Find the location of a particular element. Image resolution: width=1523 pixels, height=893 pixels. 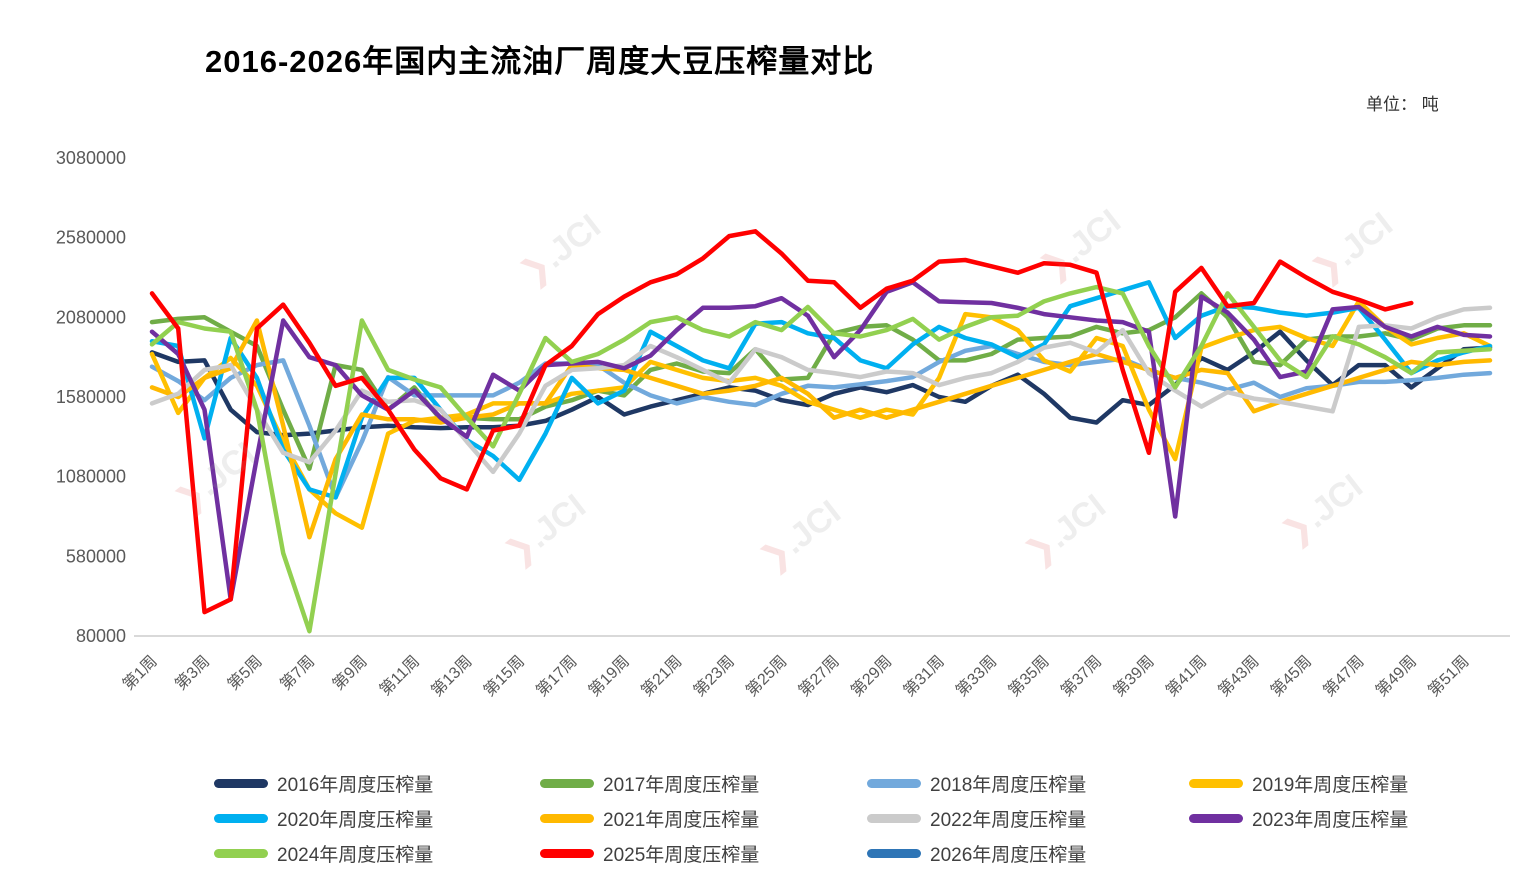

legend-label-2016: 2016年周度压榨量 is located at coordinates (355, 785).